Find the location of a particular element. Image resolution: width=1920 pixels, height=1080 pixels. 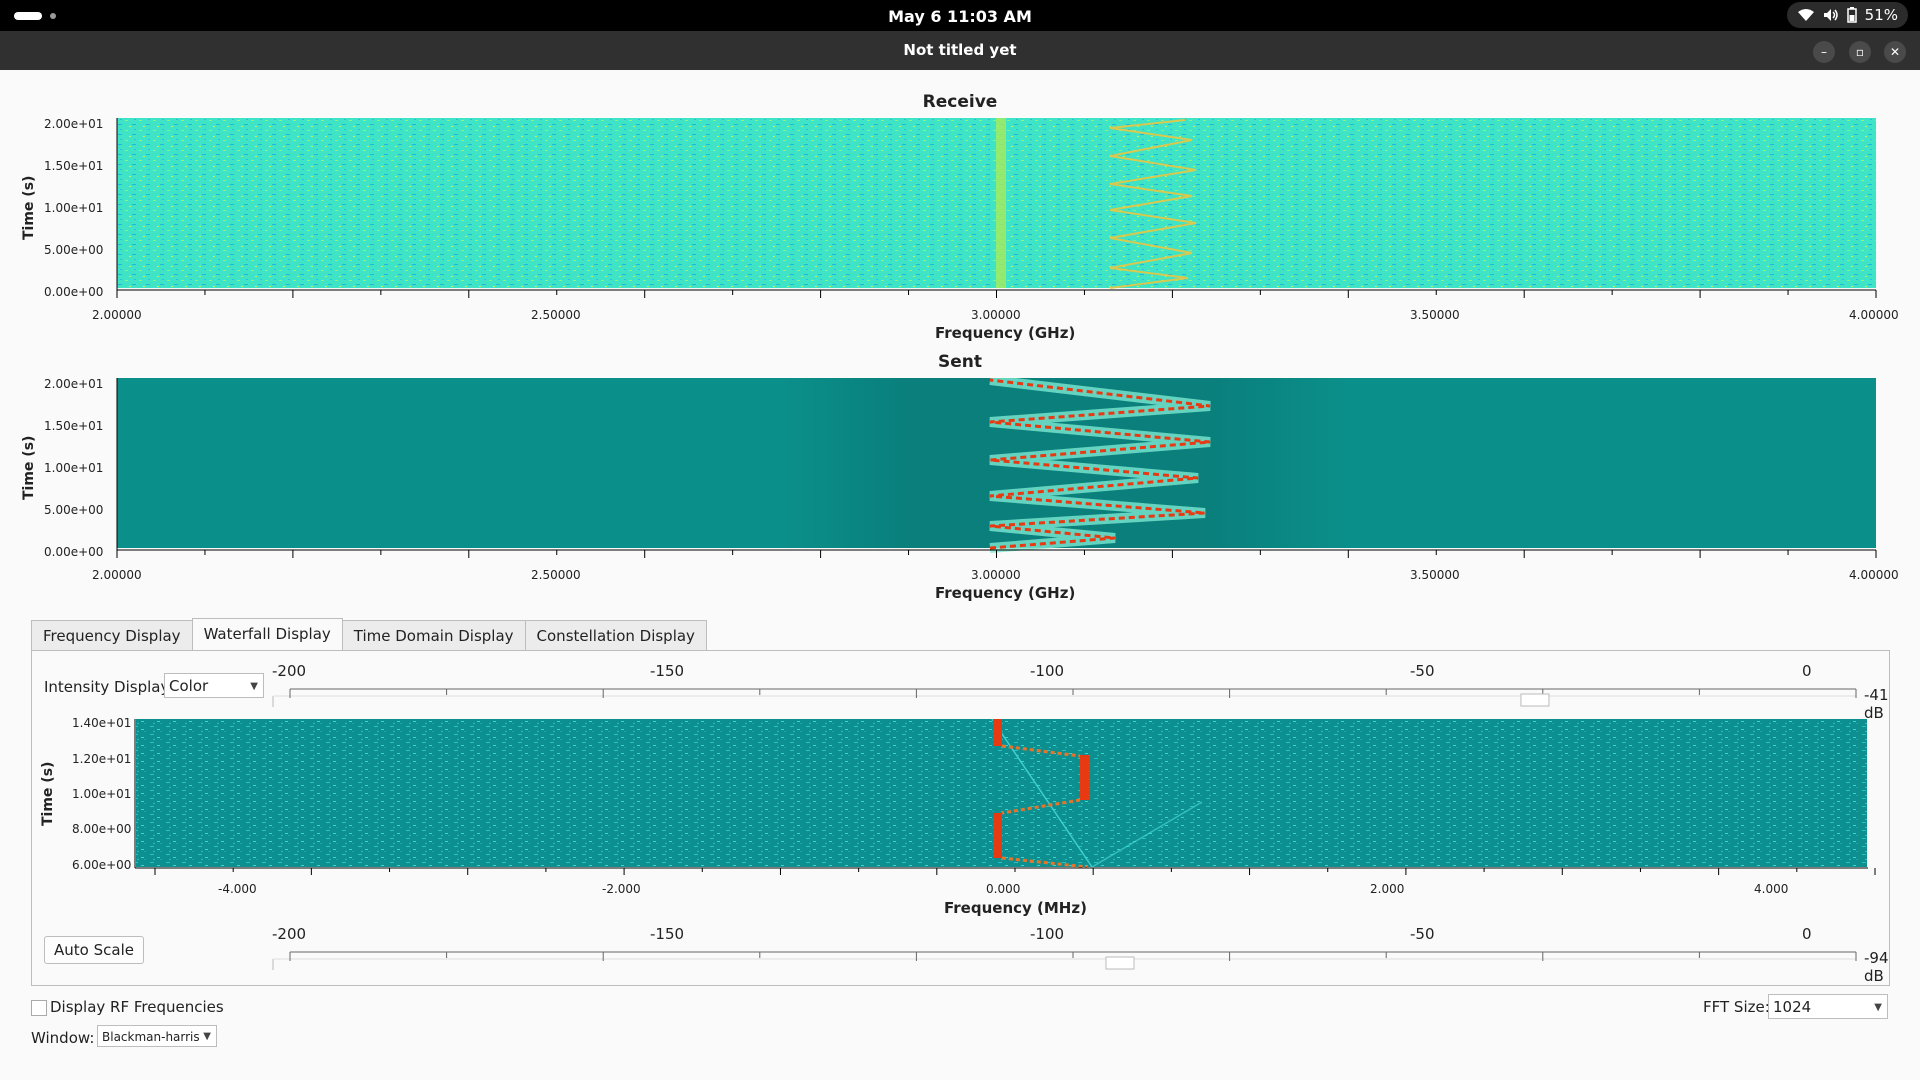

system-menu: 51% is located at coordinates (1847, 15).